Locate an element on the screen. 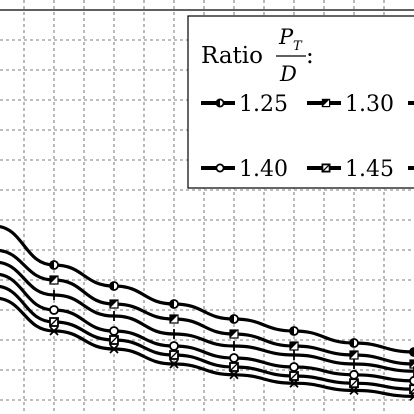 The image size is (414, 414). legend-entry: 1.45 is located at coordinates (350, 169).